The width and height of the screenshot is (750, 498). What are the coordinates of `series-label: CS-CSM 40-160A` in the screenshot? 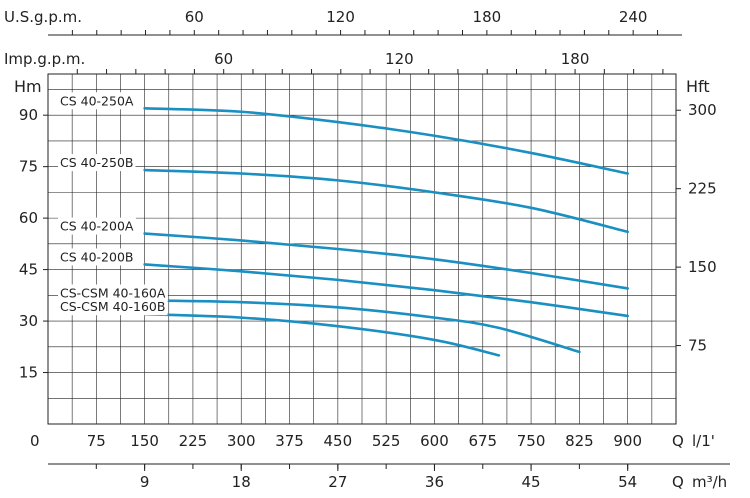 It's located at (113, 292).